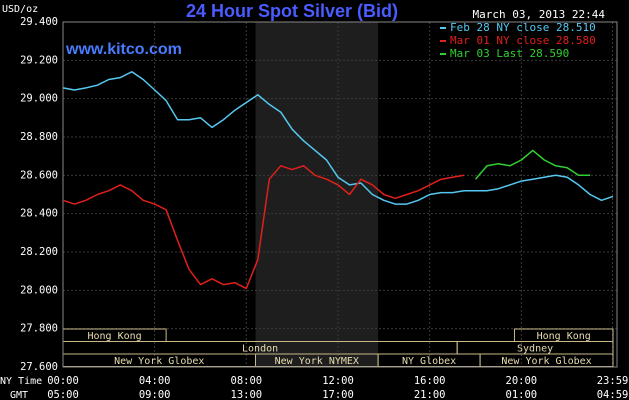 The width and height of the screenshot is (629, 400). What do you see at coordinates (522, 394) in the screenshot?
I see `x2-tick-label: 01:00` at bounding box center [522, 394].